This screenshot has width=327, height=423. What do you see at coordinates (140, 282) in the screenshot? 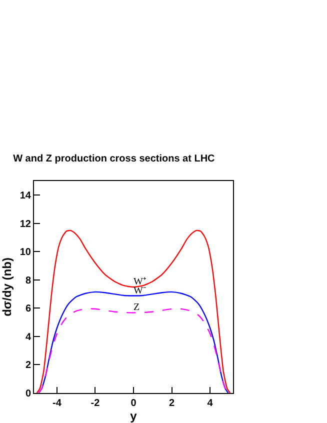
I see `series-label: W⁺` at bounding box center [140, 282].